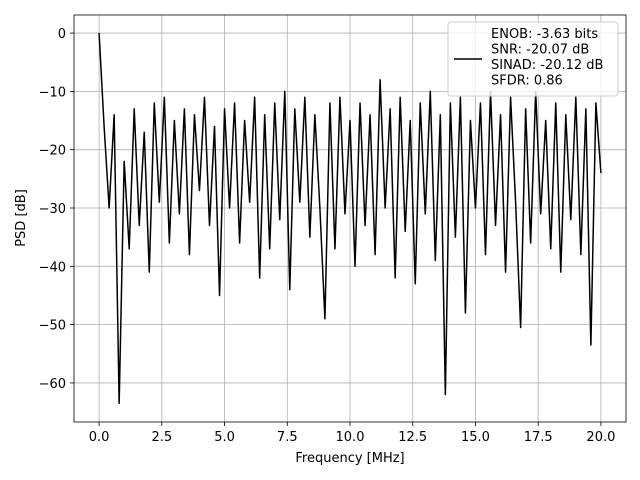  What do you see at coordinates (52, 384) in the screenshot?
I see `y-tick-label: −60` at bounding box center [52, 384].